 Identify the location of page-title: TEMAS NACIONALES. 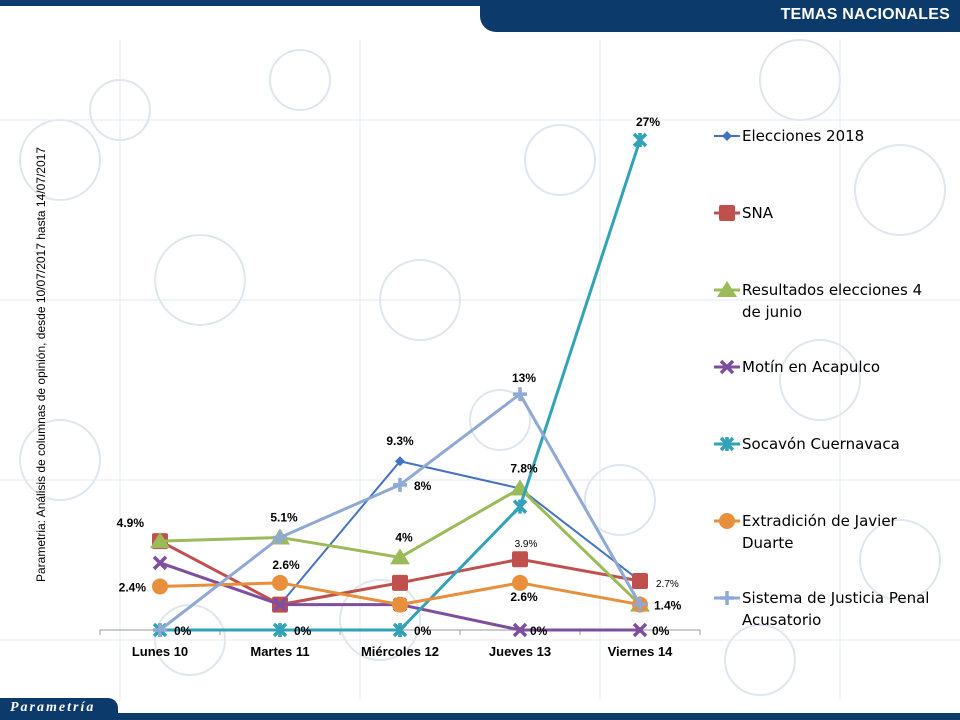
(865, 14).